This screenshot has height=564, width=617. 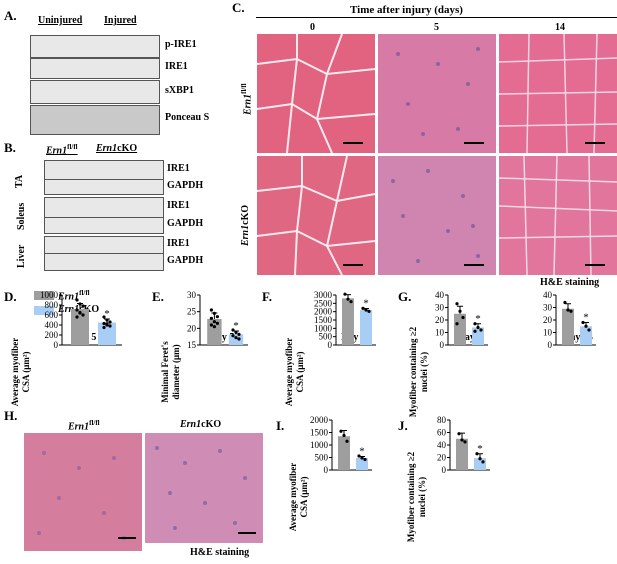 I want to click on tick-label-f: 1000, so click(x=323, y=328).